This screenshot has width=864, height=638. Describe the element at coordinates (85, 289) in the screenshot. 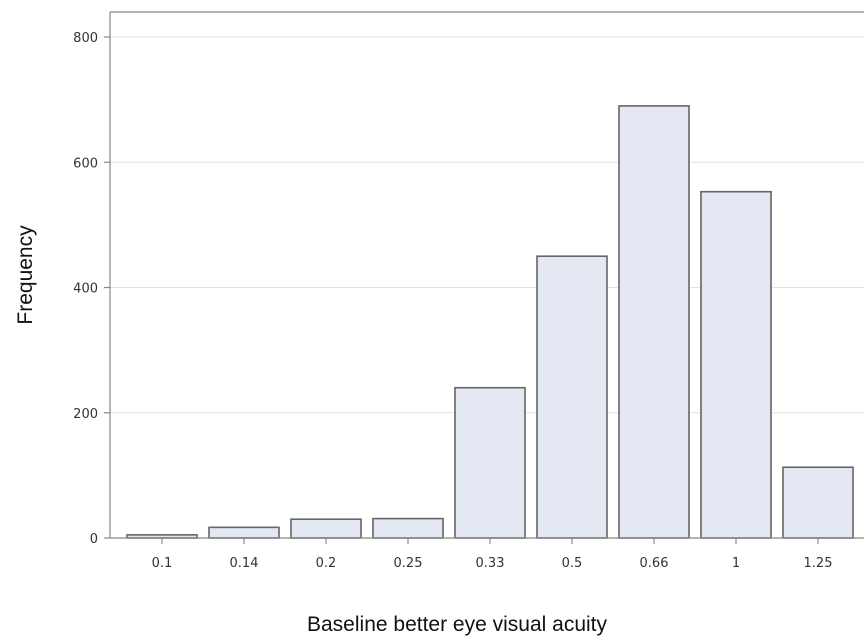

I see `y-tick-label: 400` at that location.